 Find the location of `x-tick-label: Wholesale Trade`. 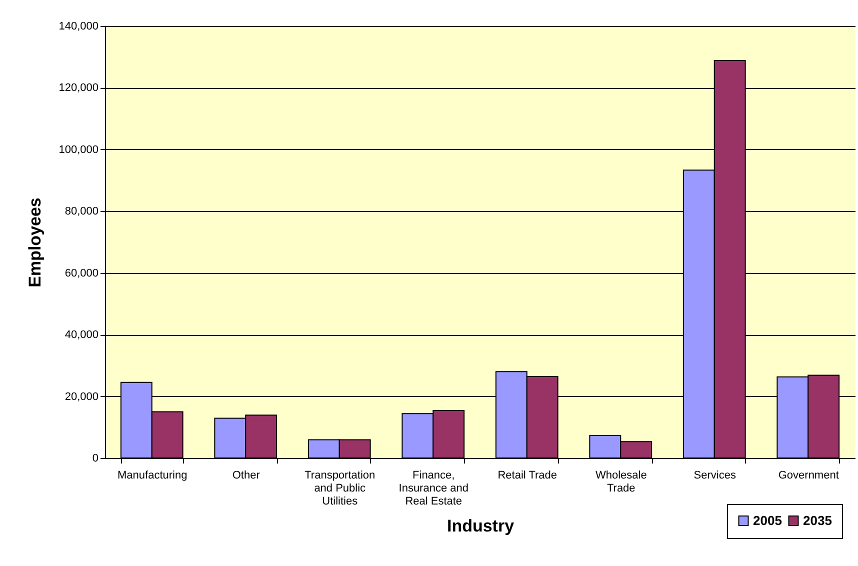

x-tick-label: Wholesale Trade is located at coordinates (621, 482).